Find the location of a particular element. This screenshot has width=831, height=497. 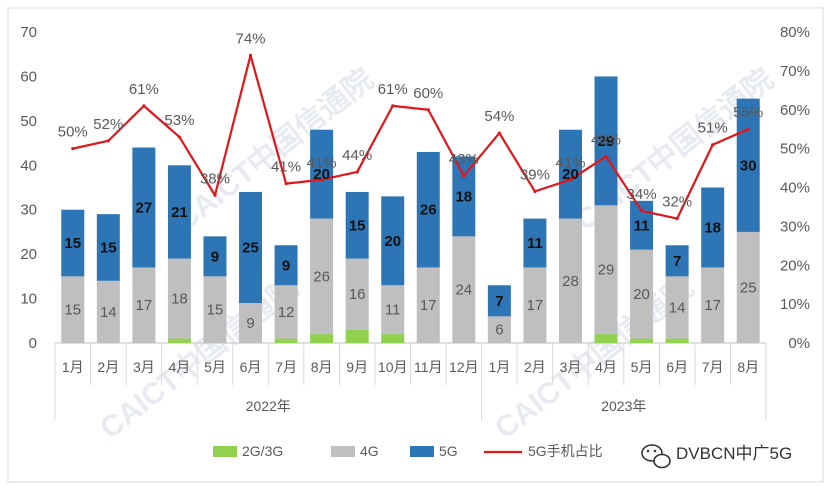

x-group-label: 2023年 is located at coordinates (623, 406).